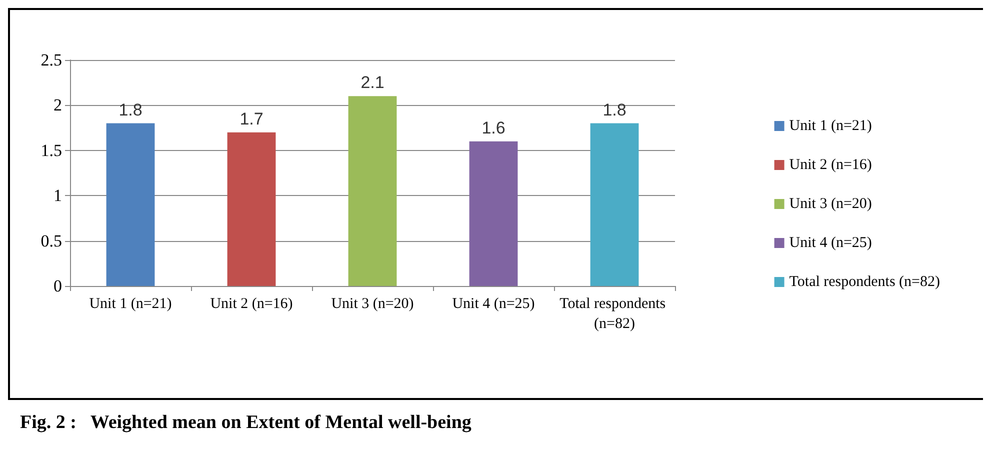 Image resolution: width=985 pixels, height=450 pixels. Describe the element at coordinates (58, 105) in the screenshot. I see `y-tick-label: 2` at that location.